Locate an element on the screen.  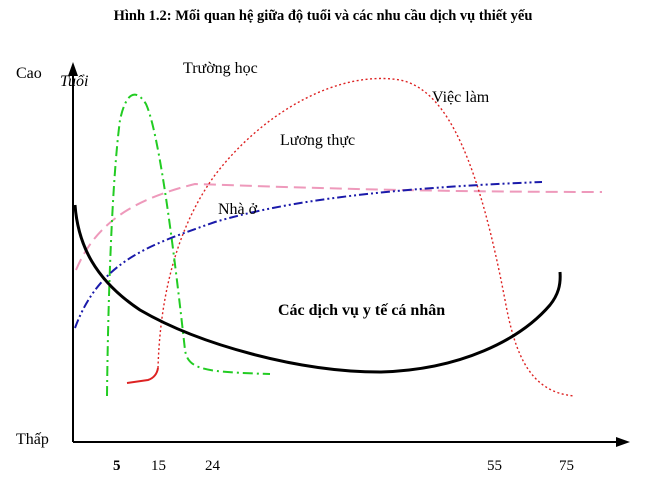
y-axis-top-label: Cao is located at coordinates (29, 73).